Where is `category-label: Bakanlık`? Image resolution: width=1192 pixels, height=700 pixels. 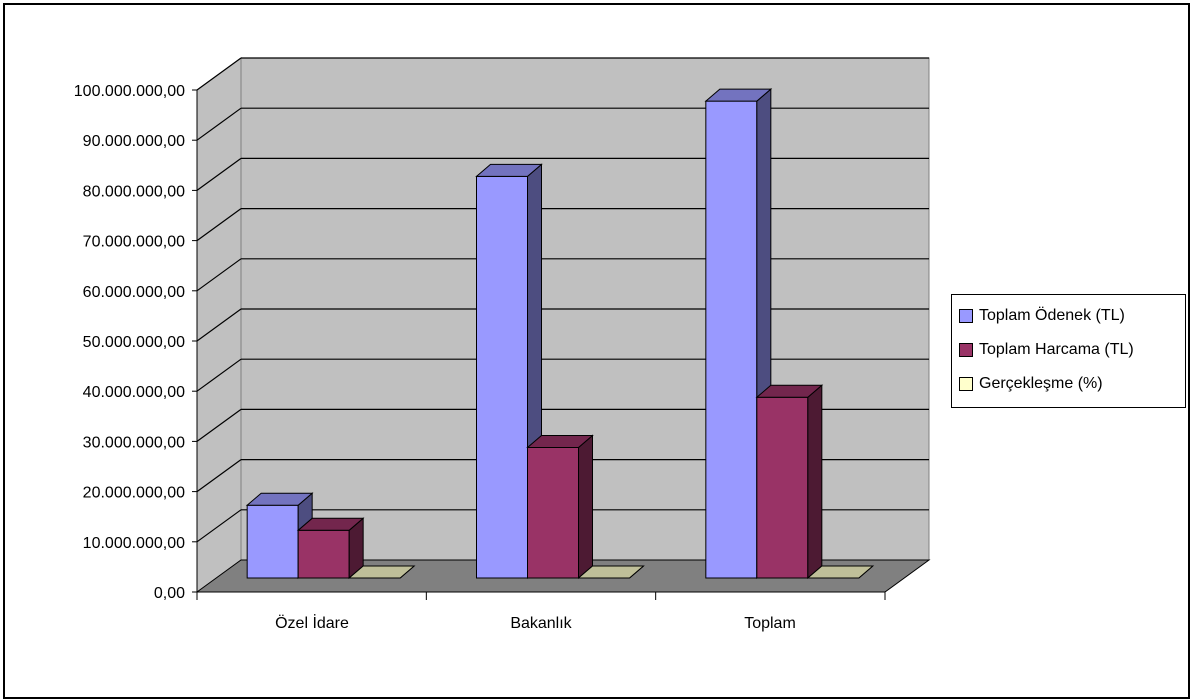
category-label: Bakanlık is located at coordinates (541, 623).